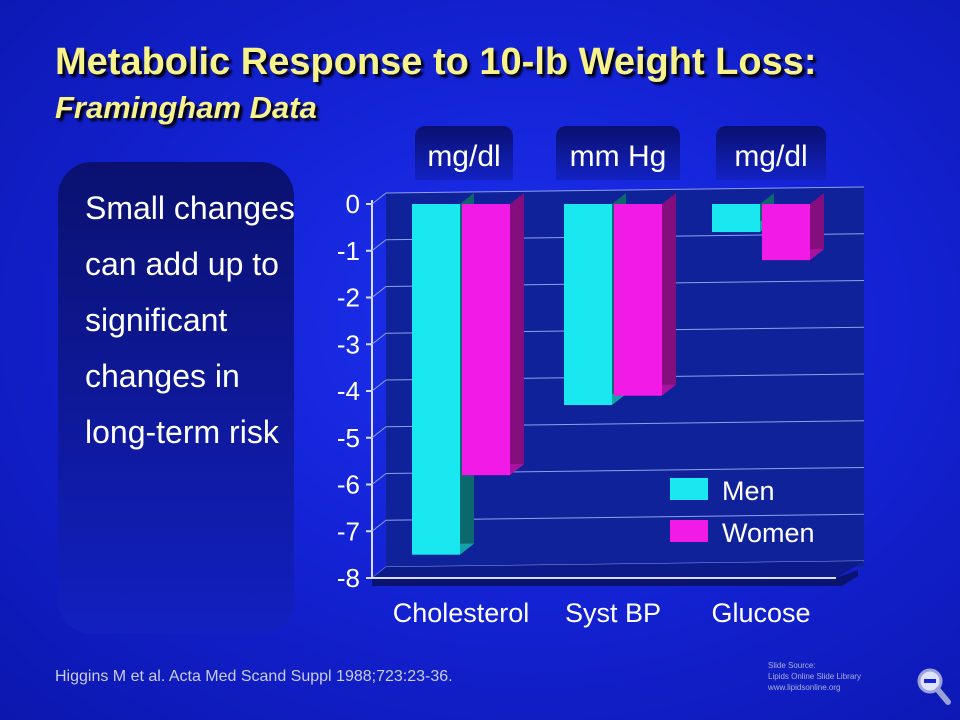 Image resolution: width=960 pixels, height=720 pixels. What do you see at coordinates (436, 62) in the screenshot?
I see `slide-title: Metabolic Response to 10-lb Weight Loss:` at bounding box center [436, 62].